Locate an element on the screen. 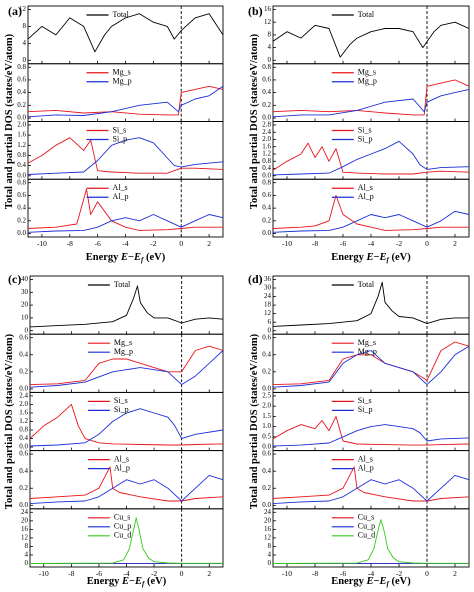 The width and height of the screenshot is (474, 592). y-tick-label: 24 is located at coordinates (268, 296).